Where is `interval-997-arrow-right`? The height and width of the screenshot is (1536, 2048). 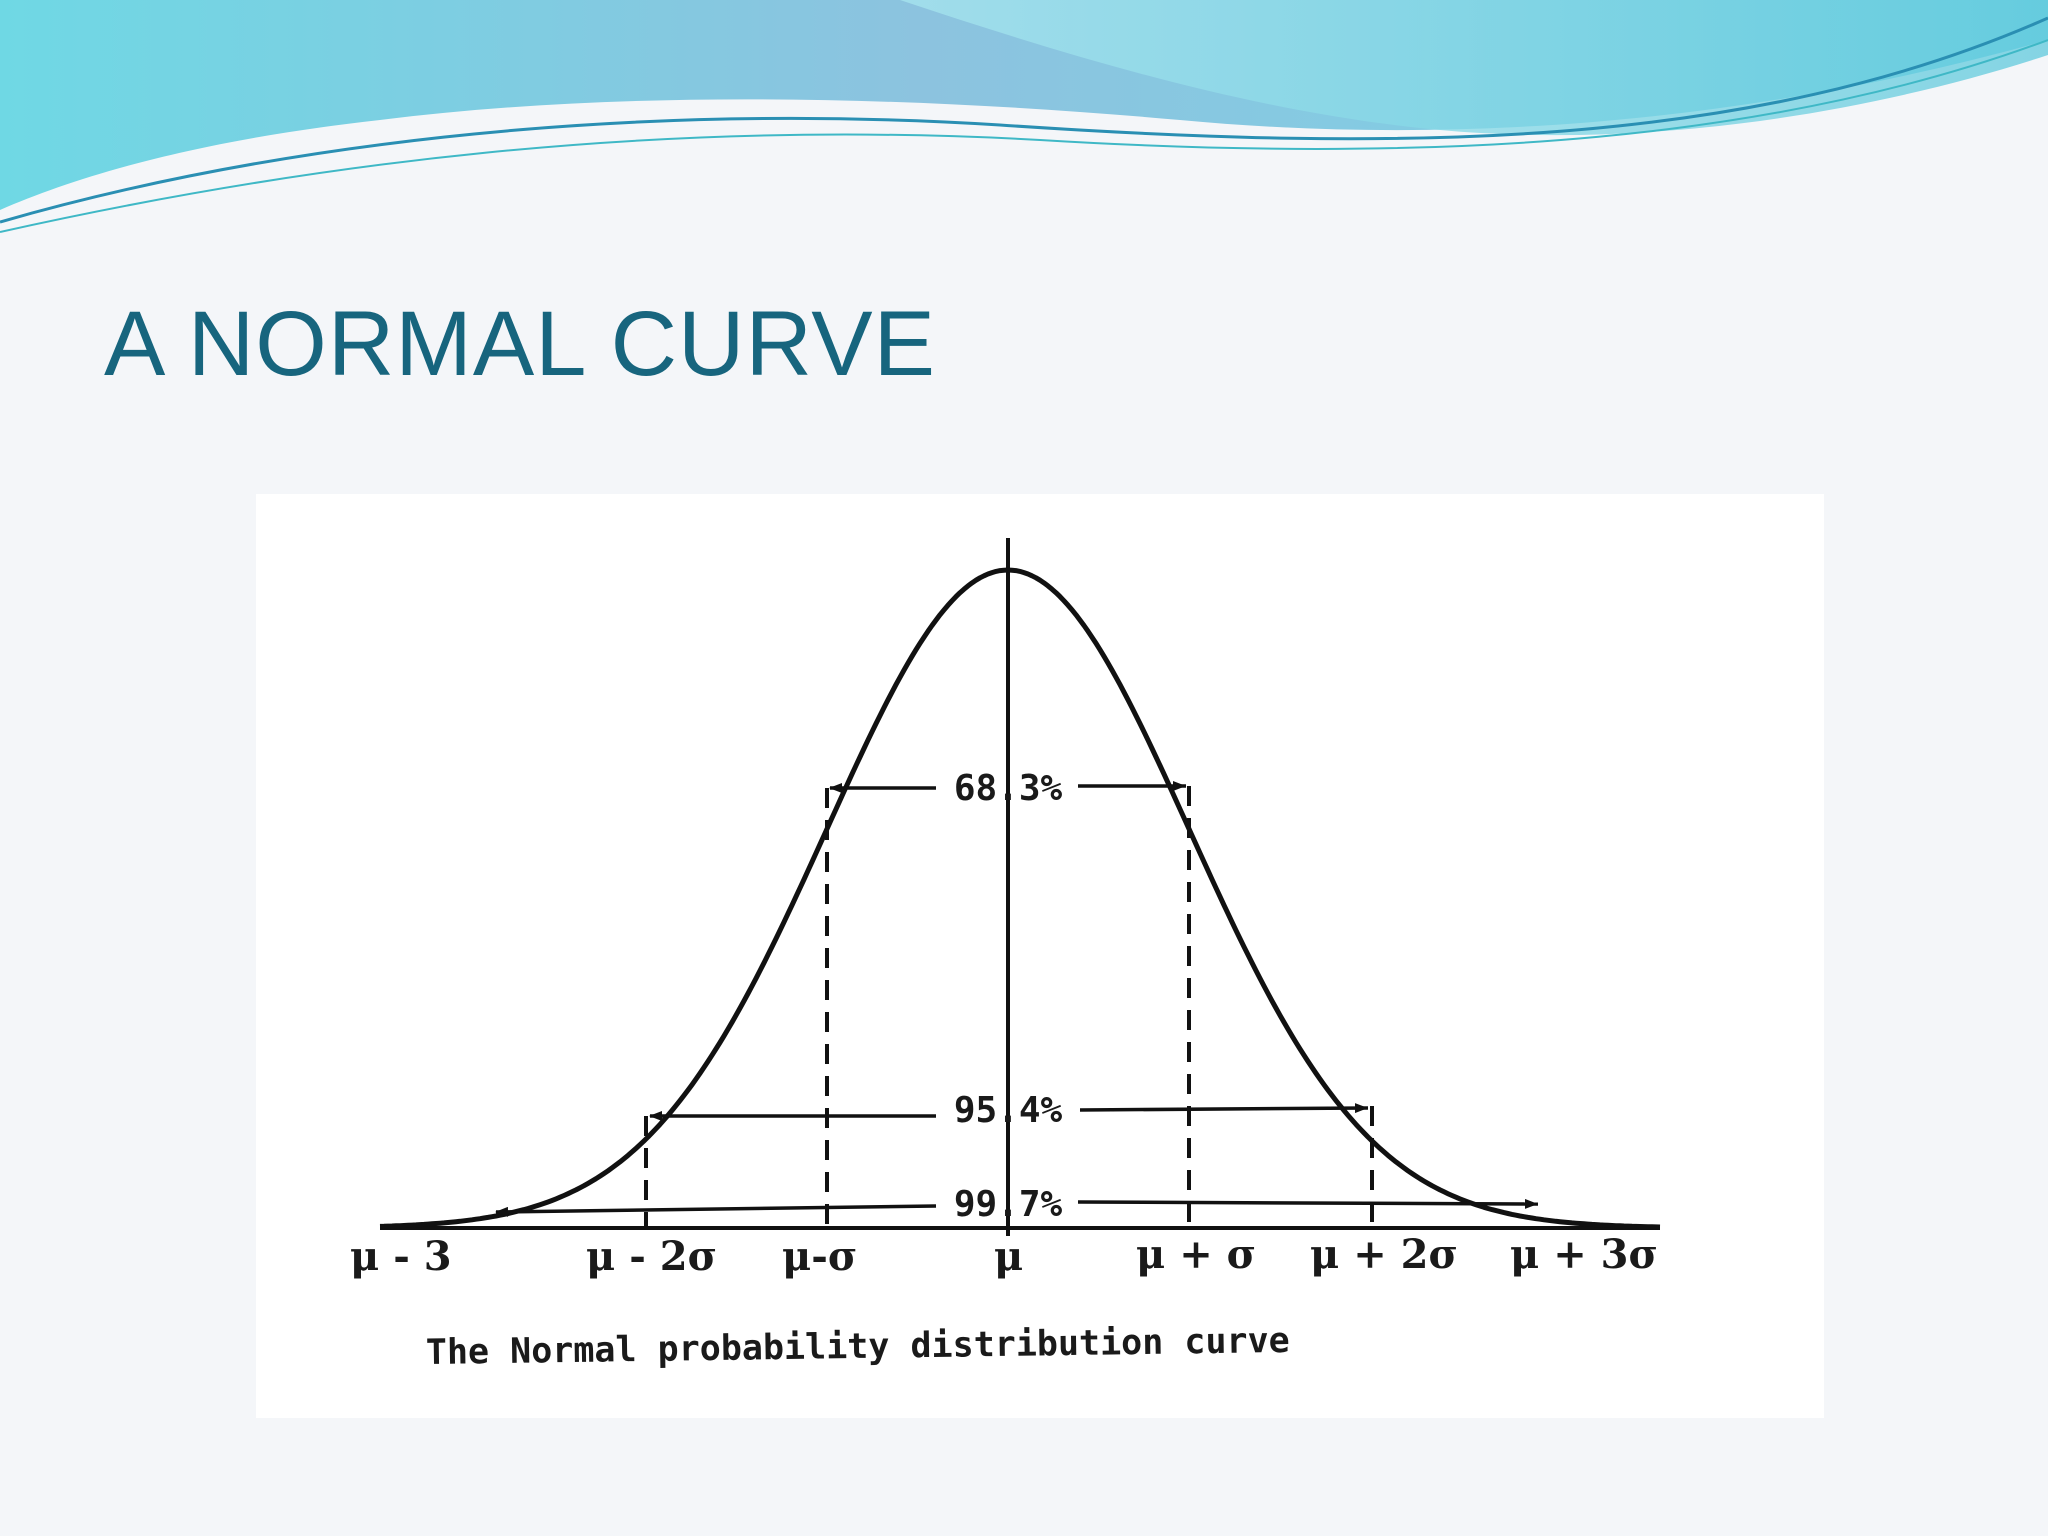
interval-997-arrow-right is located at coordinates (1308, 1203).